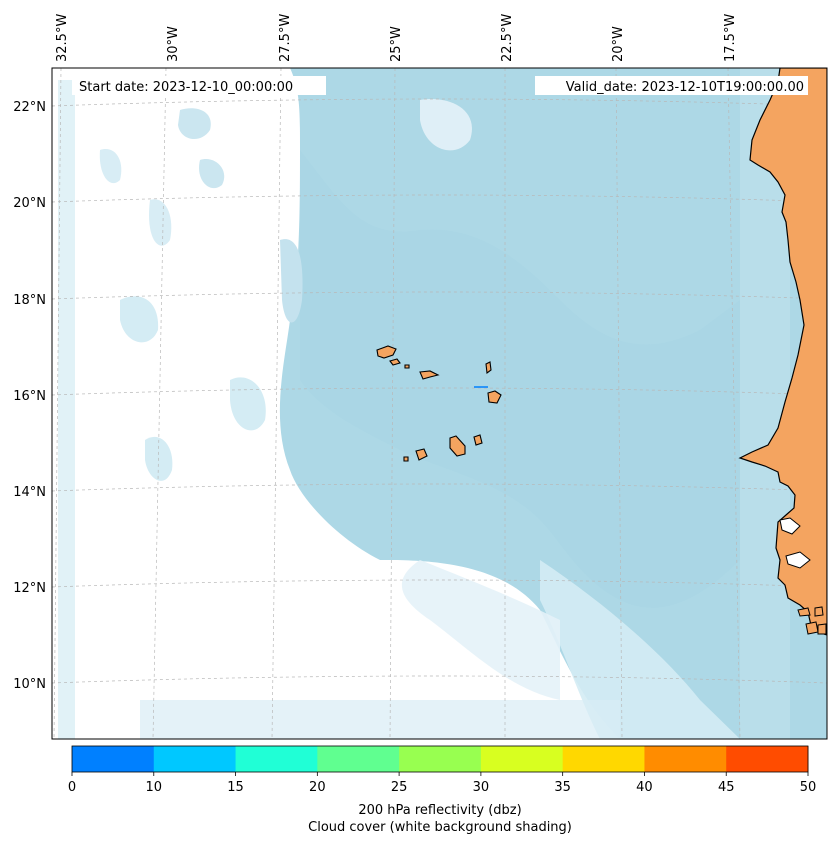  Describe the element at coordinates (235, 787) in the screenshot. I see `colorbar-tick-label: 15` at that location.